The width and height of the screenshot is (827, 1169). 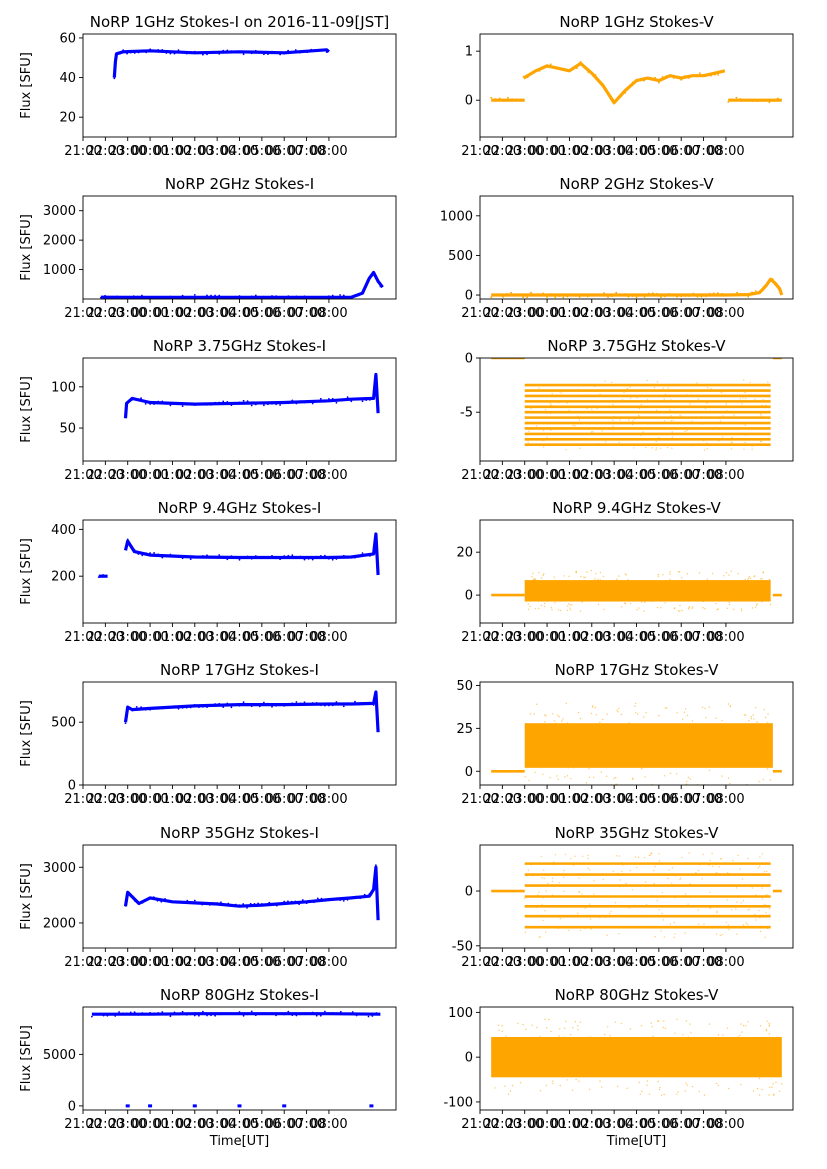 What do you see at coordinates (636, 346) in the screenshot?
I see `panel-title: NoRP 3.75GHz Stokes-V` at bounding box center [636, 346].